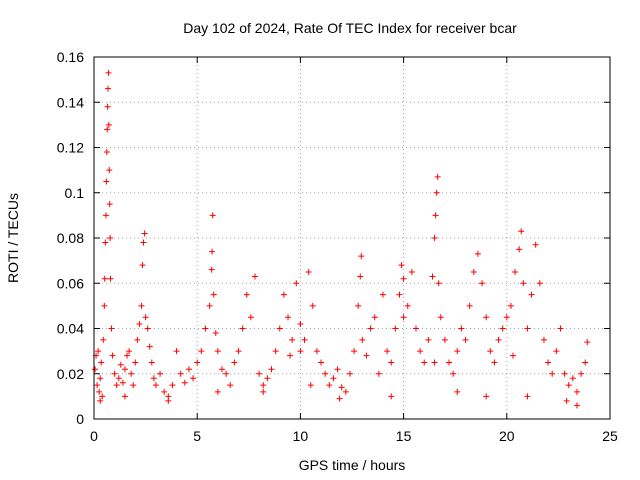 The height and width of the screenshot is (480, 640). What do you see at coordinates (70, 148) in the screenshot?
I see `y-tick-label: 0.12` at bounding box center [70, 148].